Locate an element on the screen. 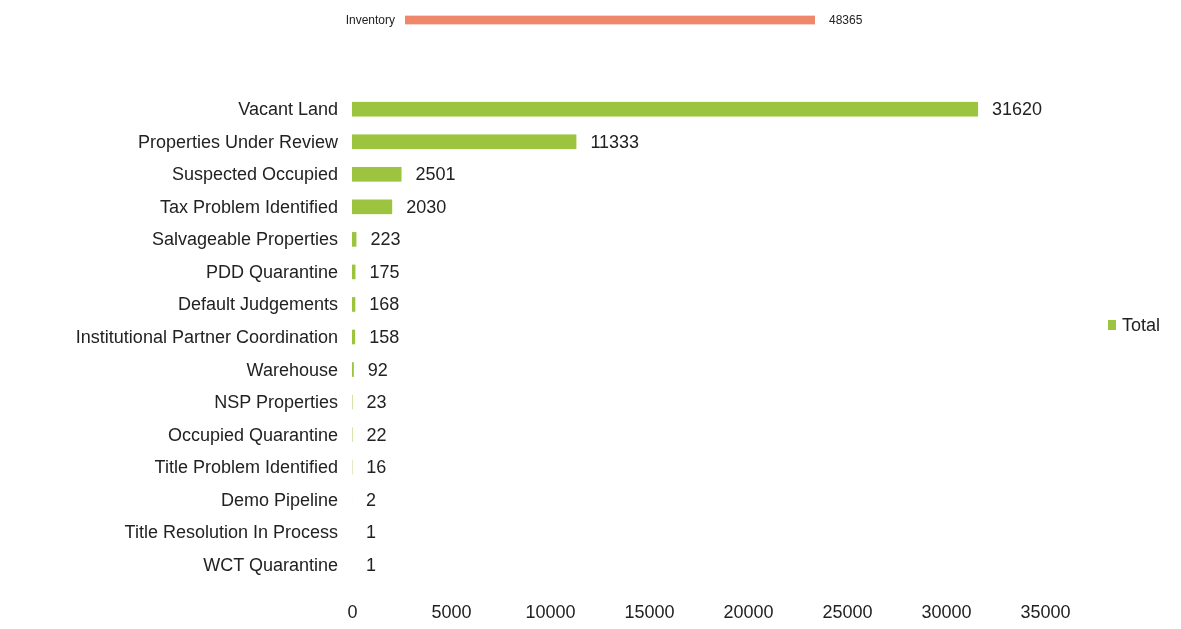 The height and width of the screenshot is (629, 1181). y-tick-label: Salvageable Properties is located at coordinates (244, 239).